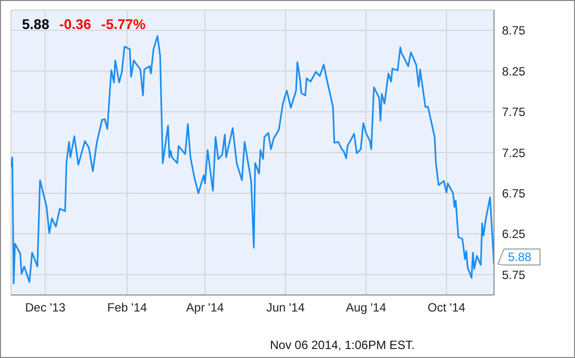  What do you see at coordinates (447, 307) in the screenshot?
I see `x-tick-label: Oct '14` at bounding box center [447, 307].